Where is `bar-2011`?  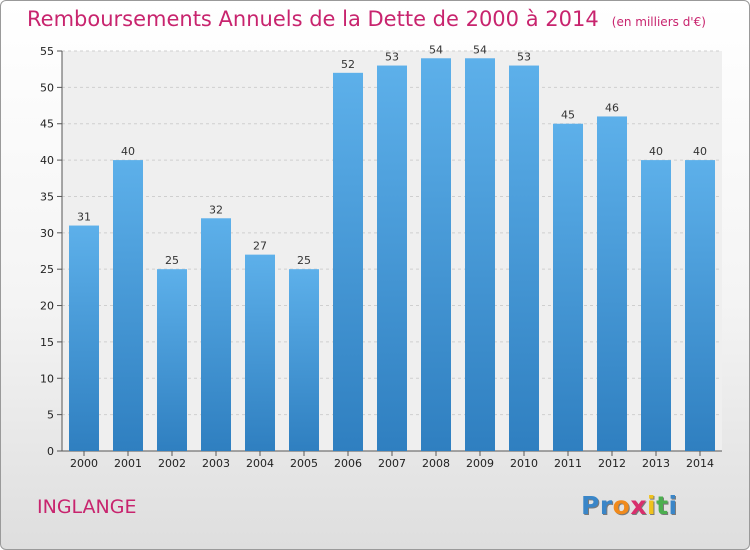
bar-2011 is located at coordinates (568, 287).